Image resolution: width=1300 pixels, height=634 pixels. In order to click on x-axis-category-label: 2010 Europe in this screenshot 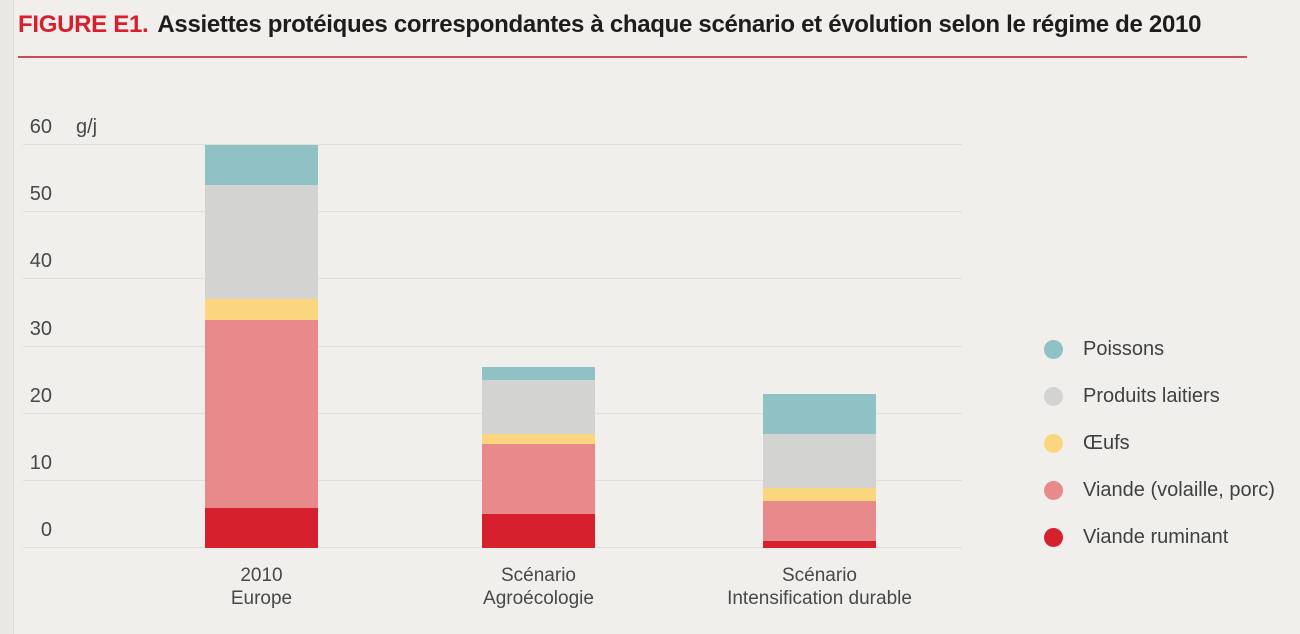, I will do `click(262, 587)`.